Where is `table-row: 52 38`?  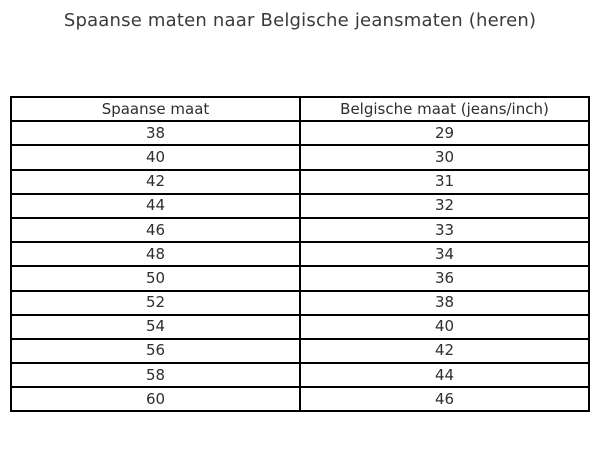 table-row: 52 38 is located at coordinates (300, 302).